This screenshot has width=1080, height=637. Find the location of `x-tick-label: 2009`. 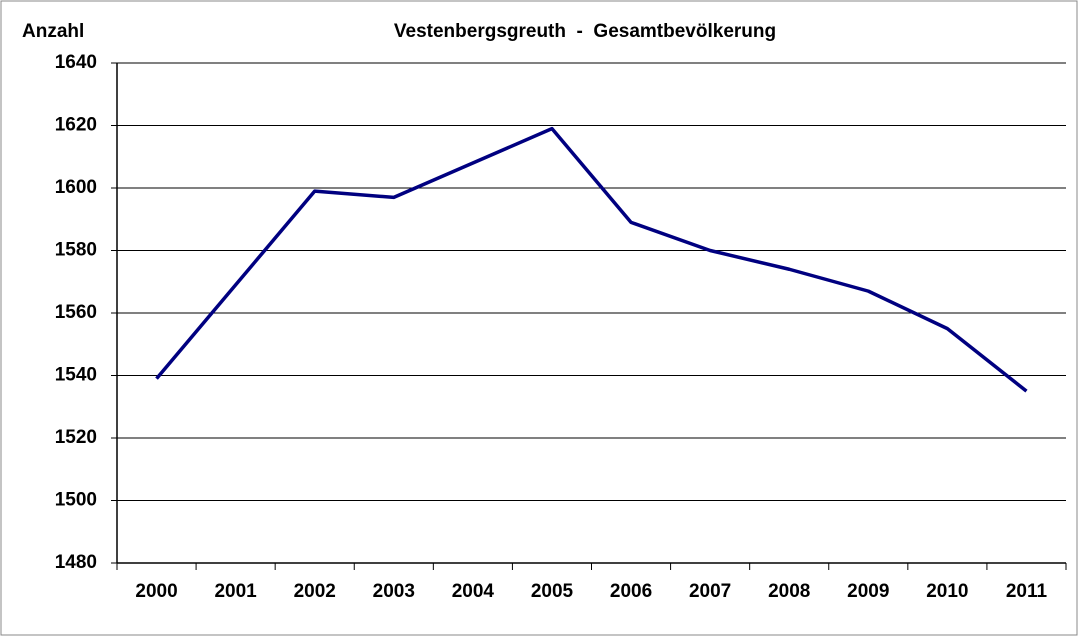

x-tick-label: 2009 is located at coordinates (868, 591).